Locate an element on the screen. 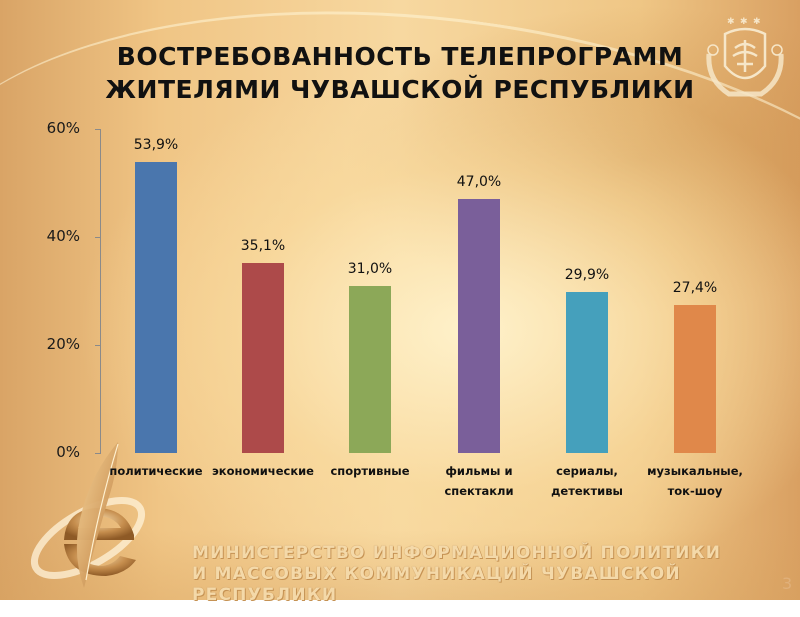  bar-music is located at coordinates (695, 379).